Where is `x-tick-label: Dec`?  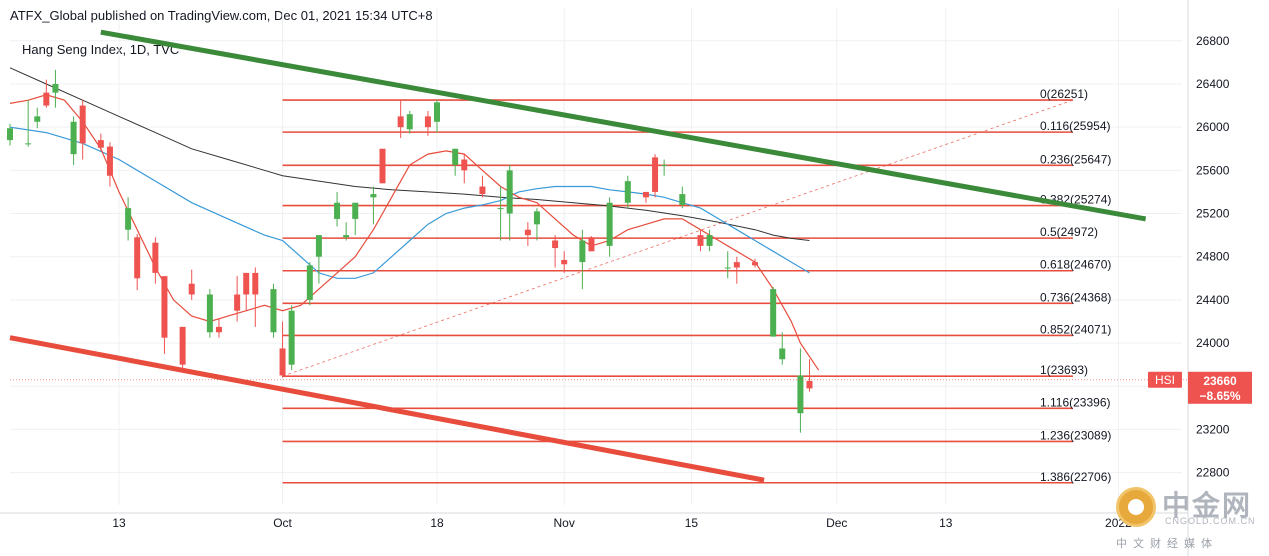 x-tick-label: Dec is located at coordinates (836, 523).